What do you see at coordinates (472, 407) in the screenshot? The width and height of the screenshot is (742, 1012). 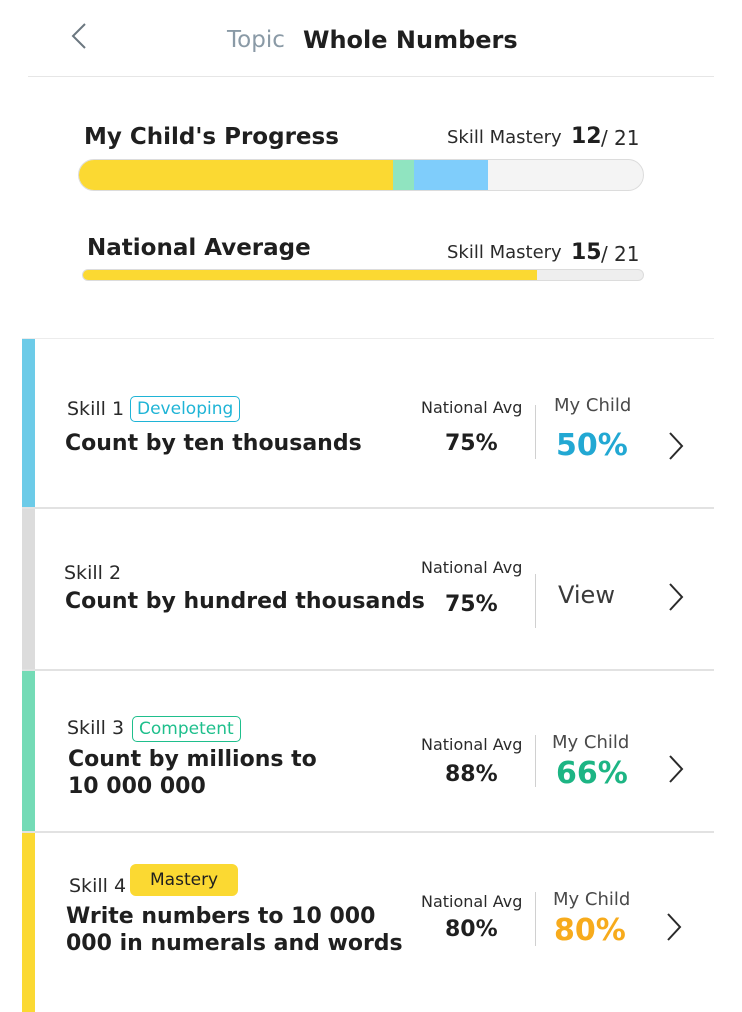 I see `skill-1-national-avg-label: National Avg` at bounding box center [472, 407].